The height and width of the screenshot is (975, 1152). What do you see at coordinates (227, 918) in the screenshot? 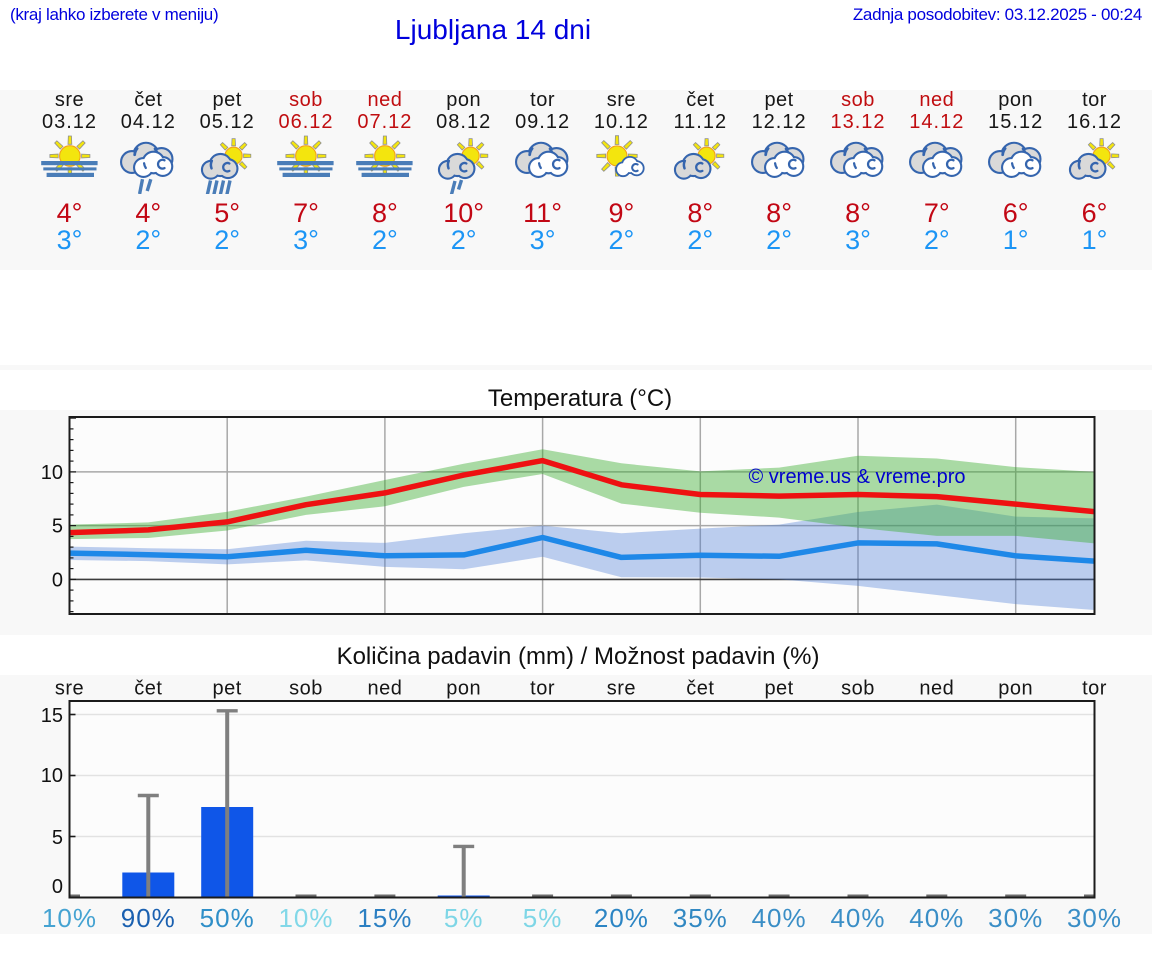
I see `svg-text: 50%` at bounding box center [227, 918].